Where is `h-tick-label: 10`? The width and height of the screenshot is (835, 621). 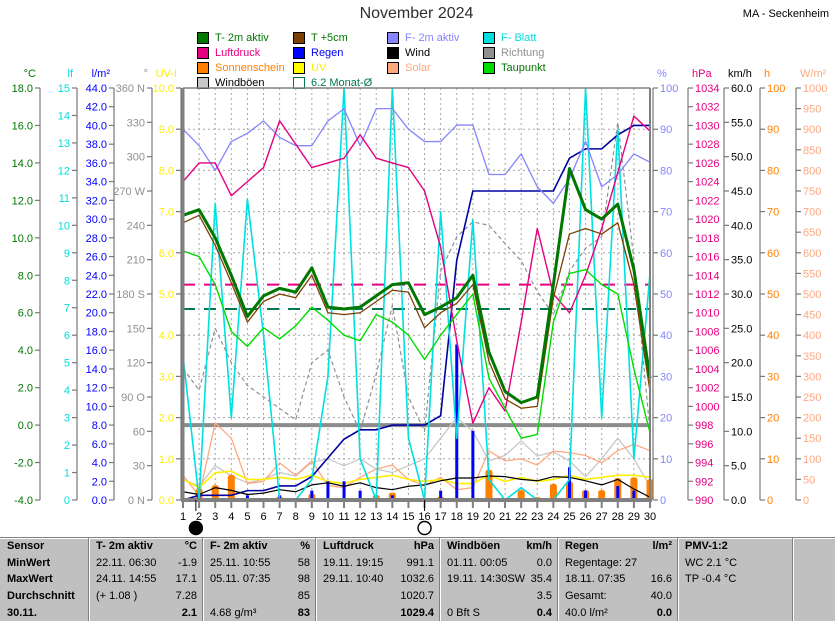 h-tick-label: 10 is located at coordinates (773, 460).